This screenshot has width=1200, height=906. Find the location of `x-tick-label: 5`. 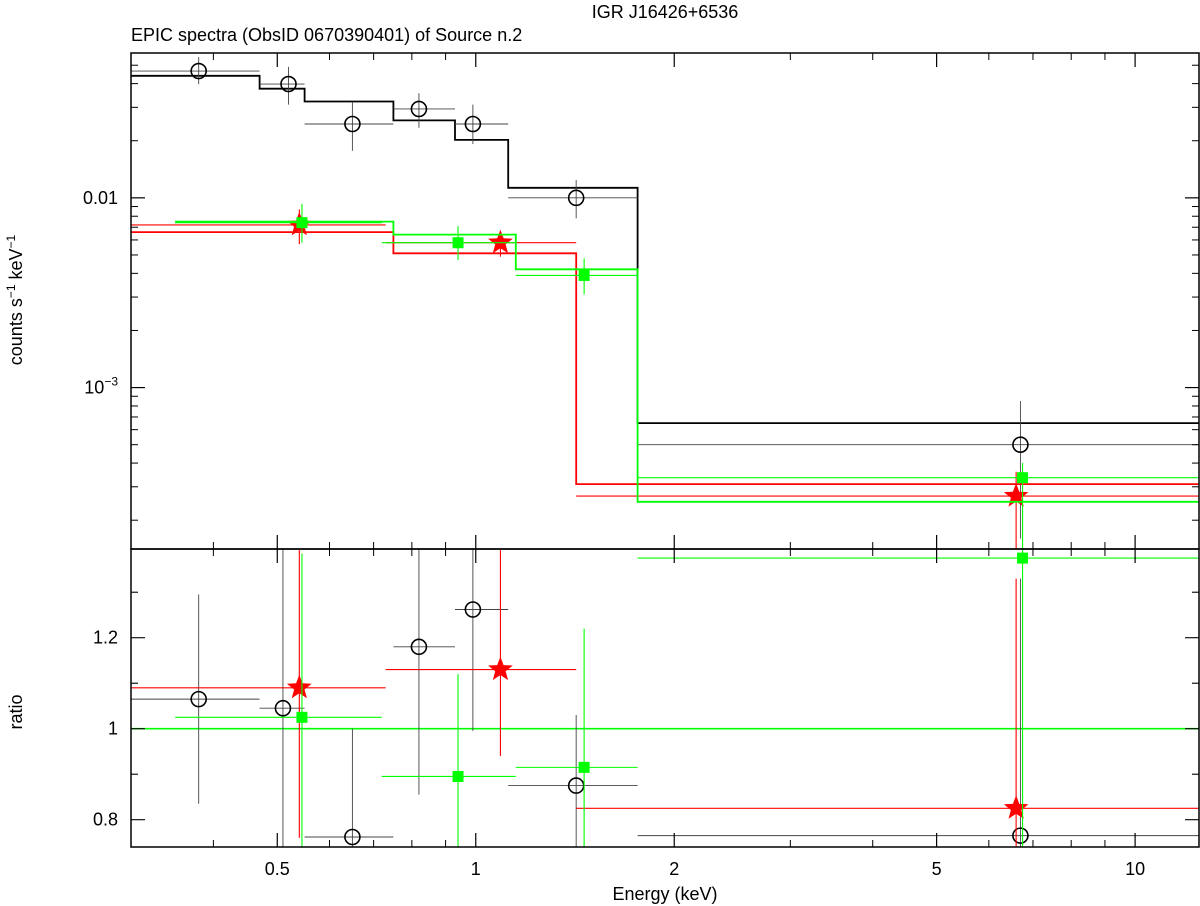

x-tick-label: 5 is located at coordinates (937, 869).